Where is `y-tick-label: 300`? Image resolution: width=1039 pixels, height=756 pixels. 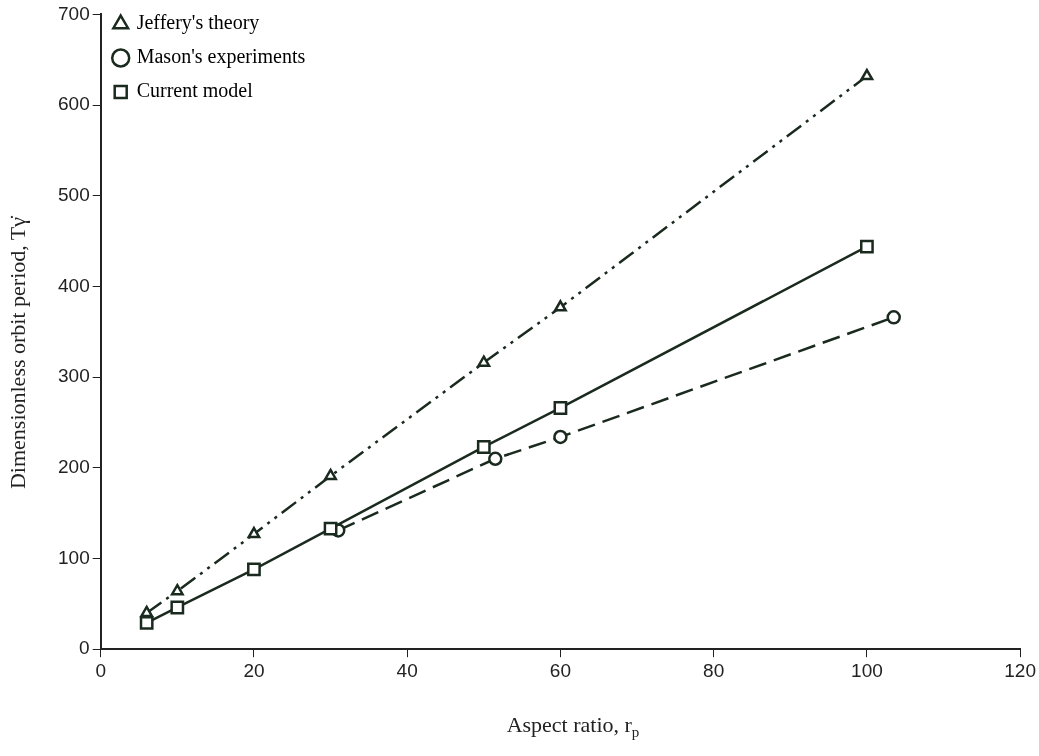 y-tick-label: 300 is located at coordinates (74, 376).